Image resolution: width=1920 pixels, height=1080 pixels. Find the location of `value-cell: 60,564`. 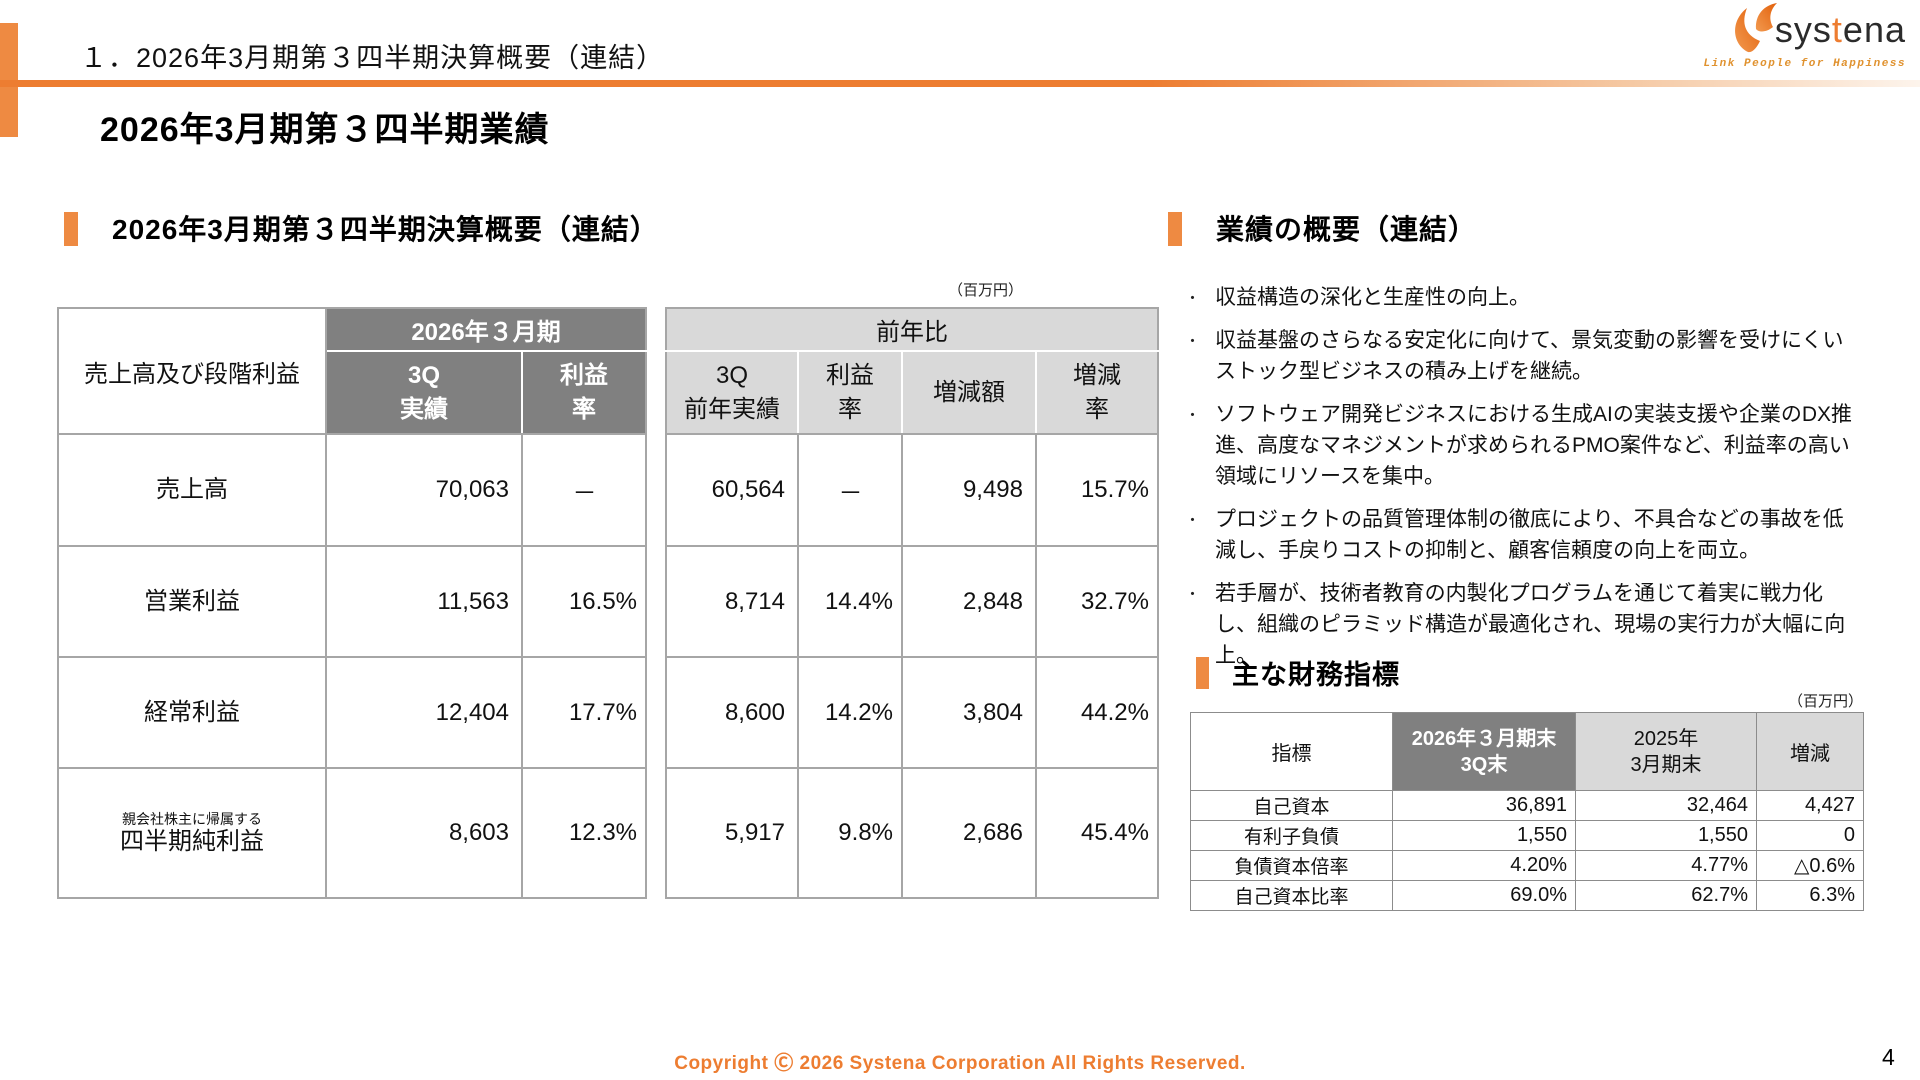

value-cell: 60,564 is located at coordinates (732, 490).